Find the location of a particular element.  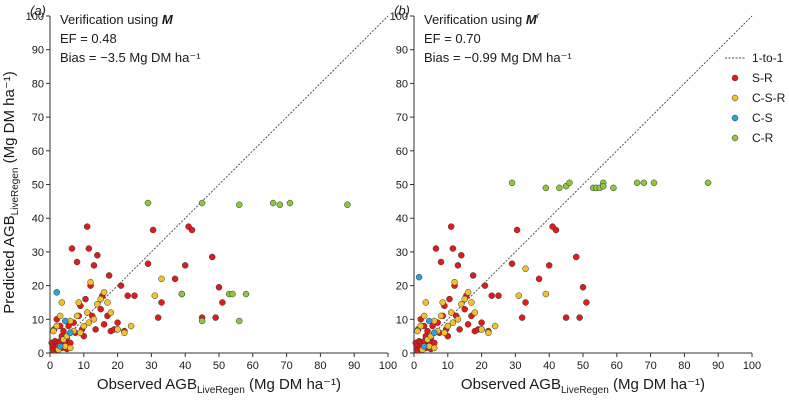

panel-label-text: (a) is located at coordinates (38, 10).